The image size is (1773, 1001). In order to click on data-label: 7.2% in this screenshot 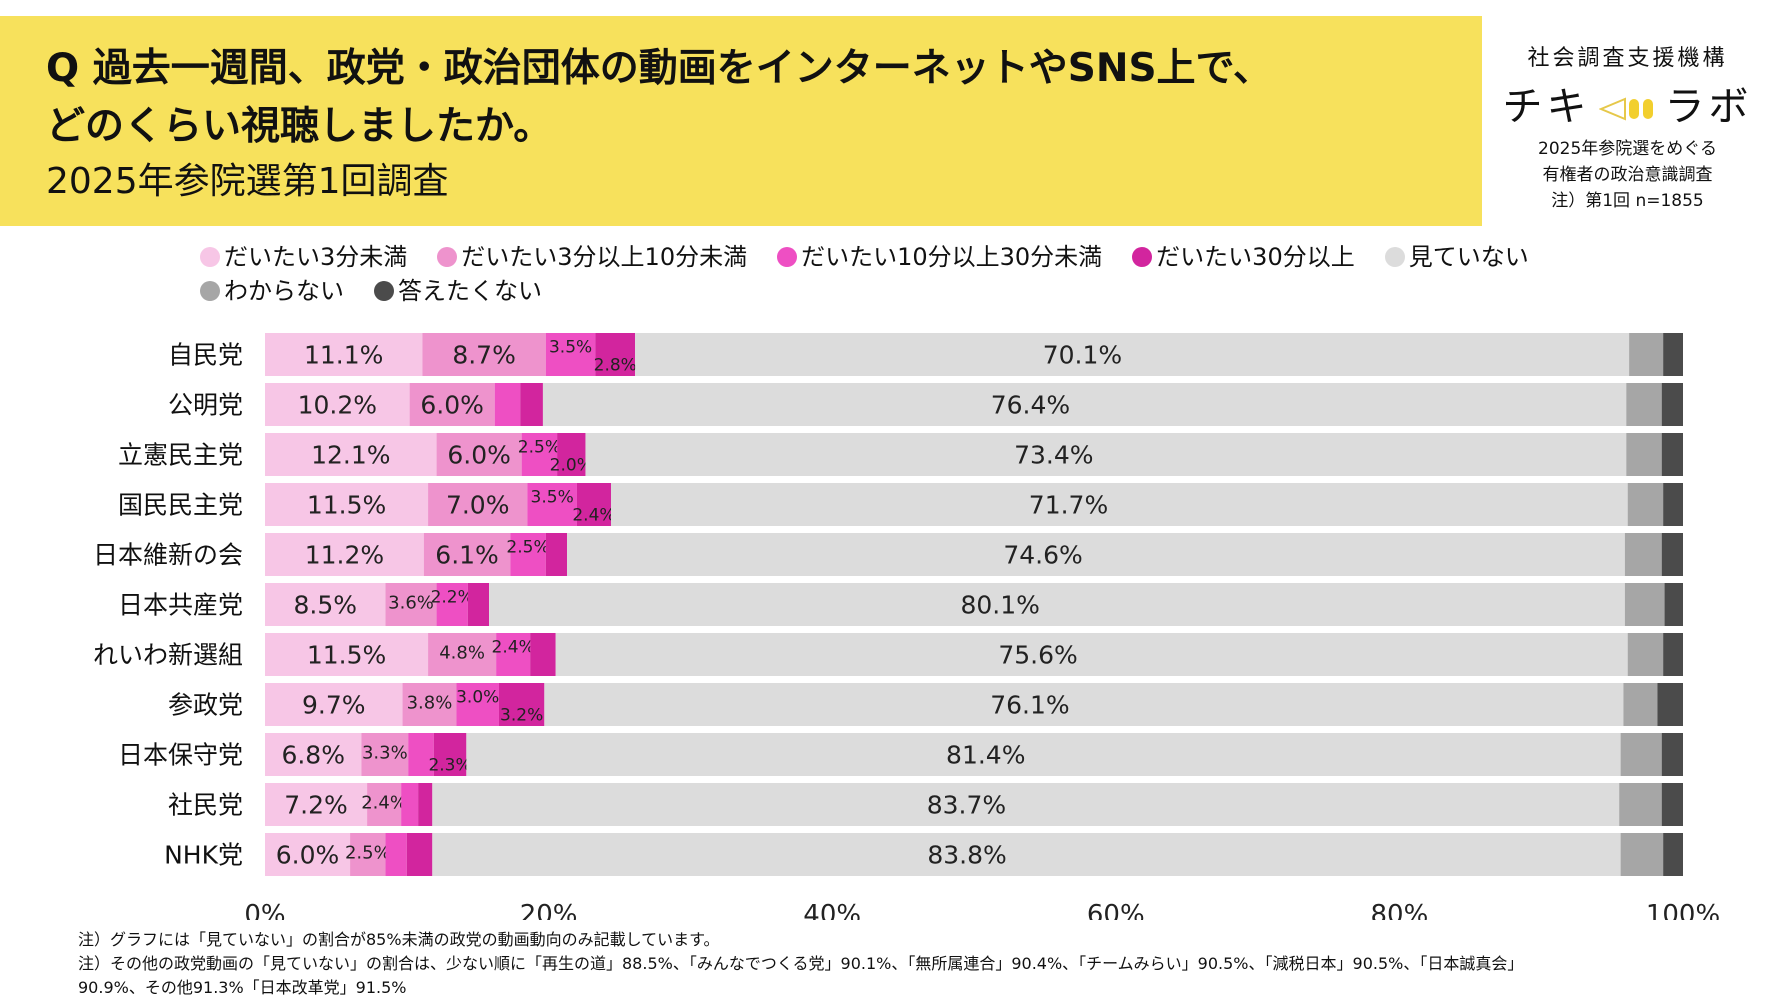, I will do `click(316, 805)`.